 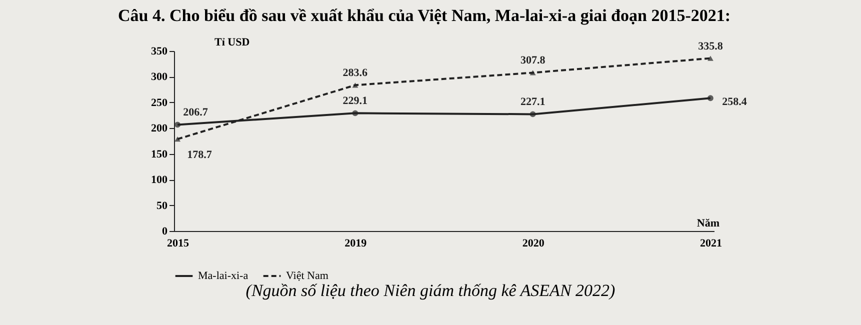 What do you see at coordinates (533, 60) in the screenshot?
I see `data-label: 307.8` at bounding box center [533, 60].